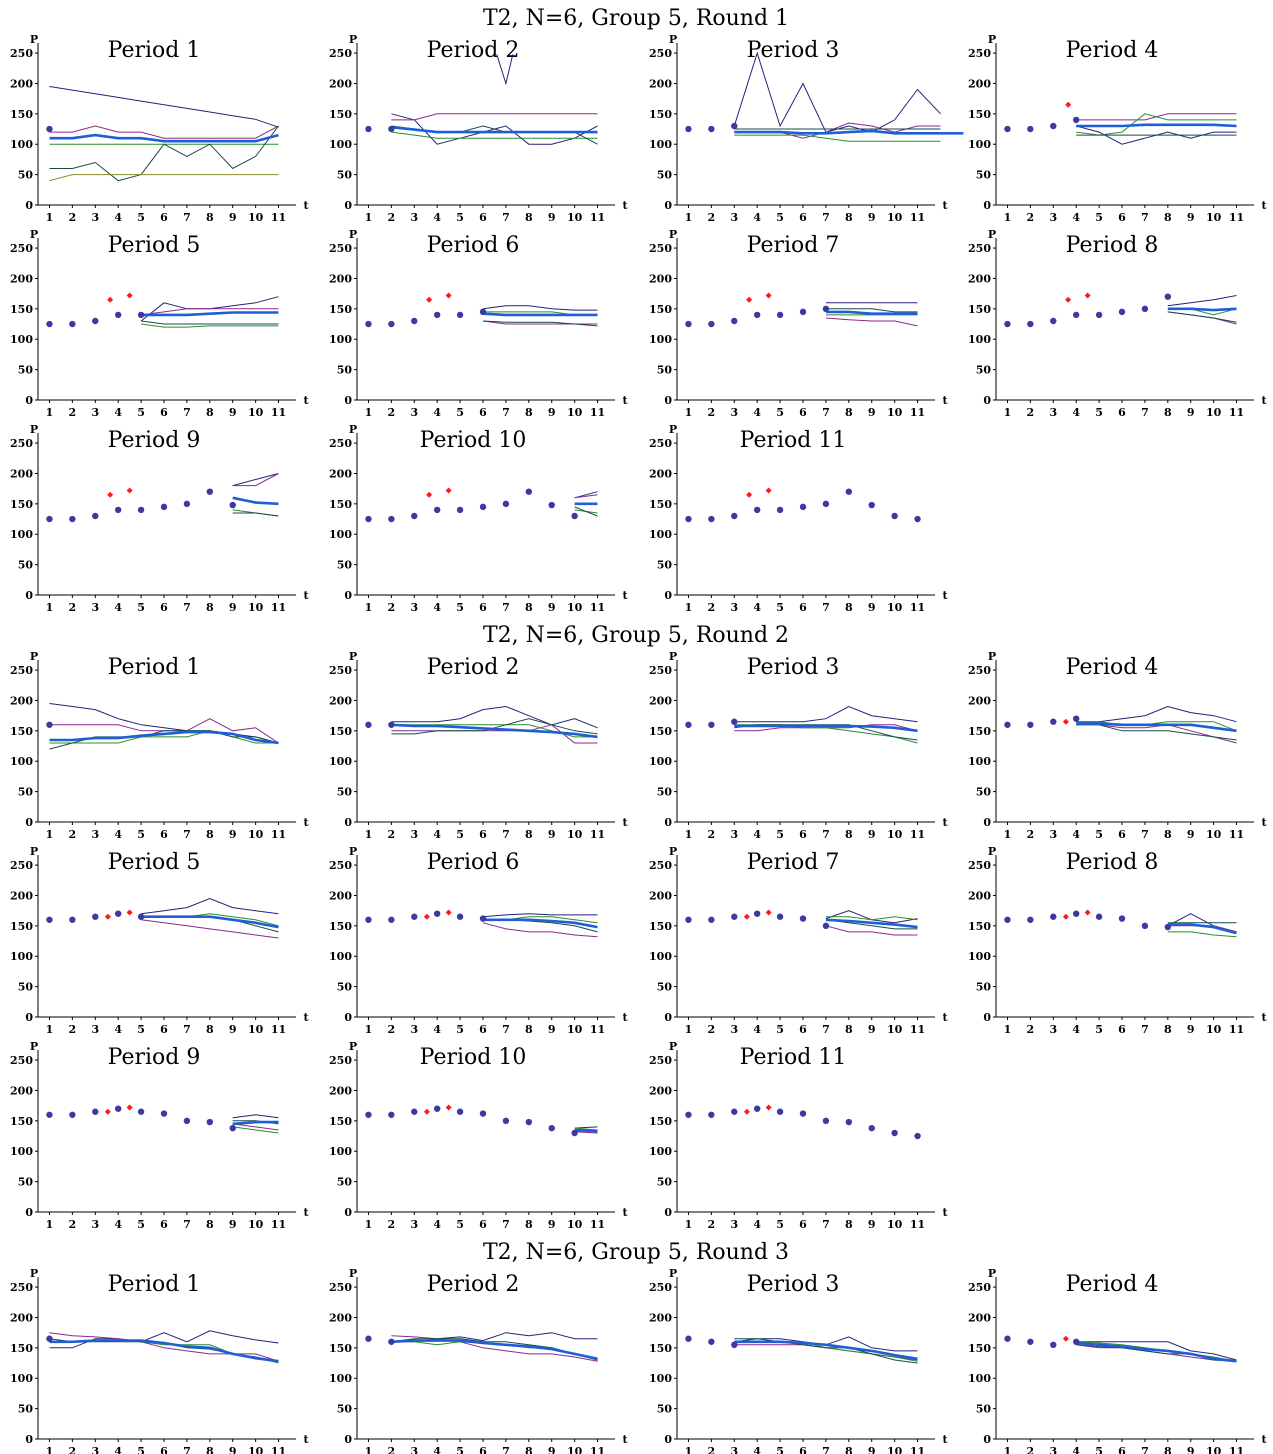  What do you see at coordinates (1264, 1439) in the screenshot?
I see `x-axis-label: t` at bounding box center [1264, 1439].